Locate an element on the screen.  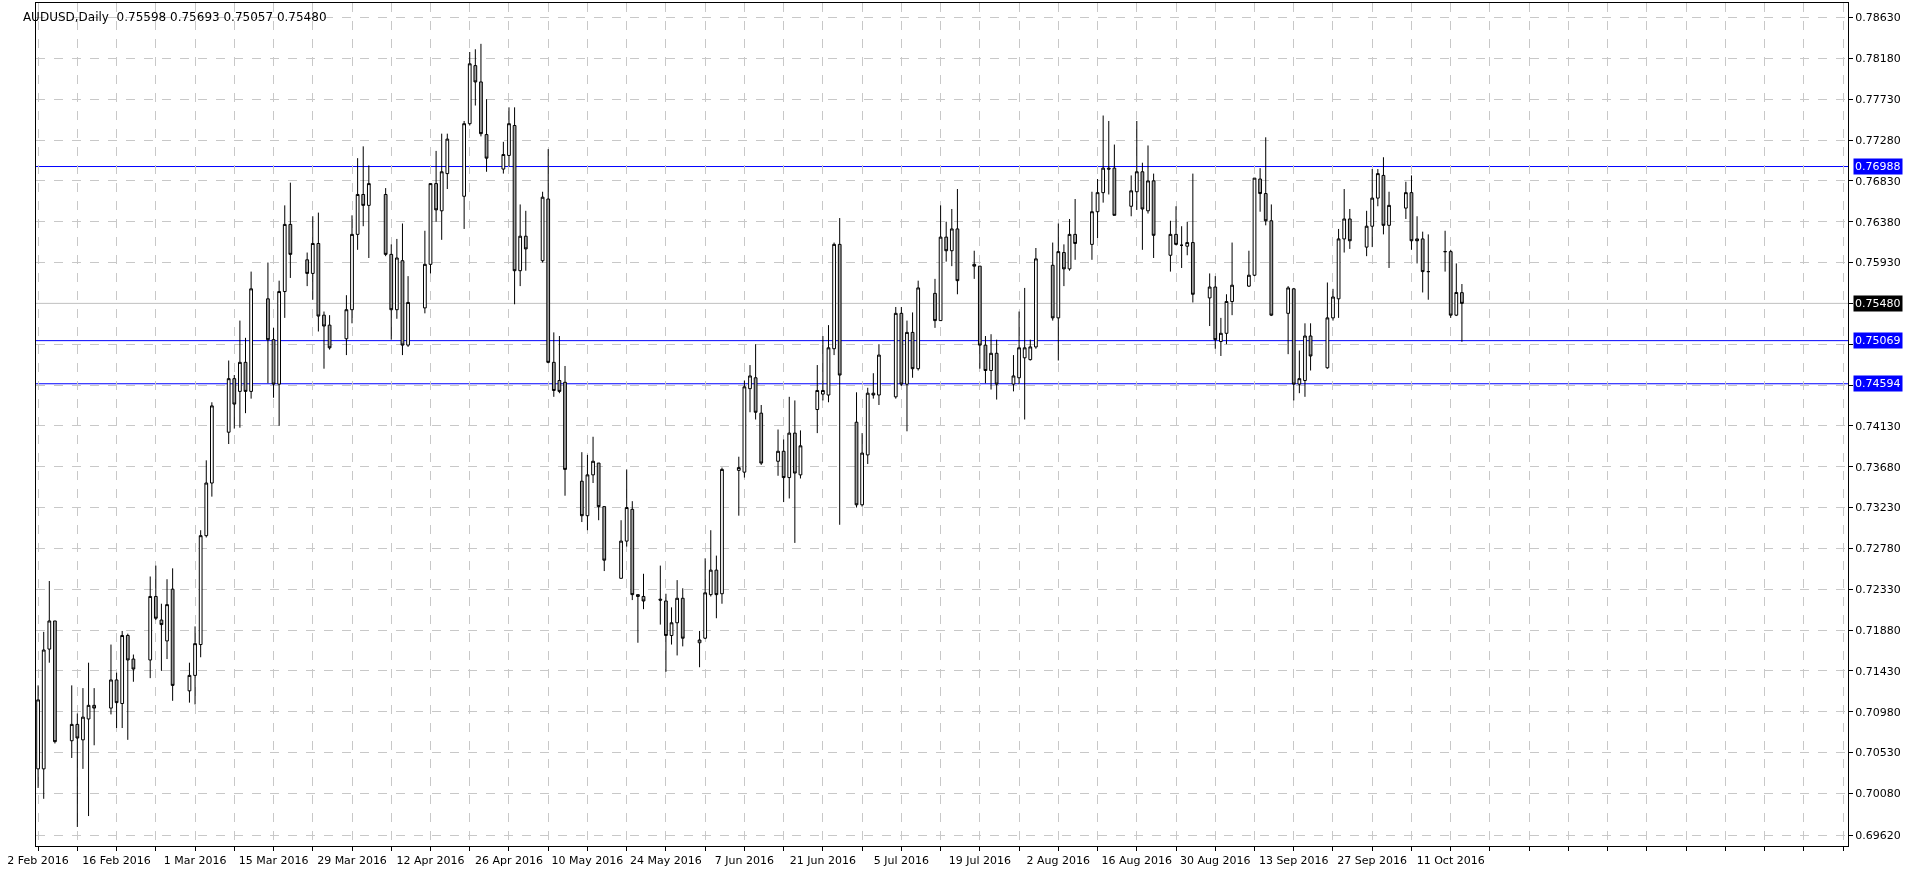
y-tick-label: 0.70980 is located at coordinates (1878, 712).